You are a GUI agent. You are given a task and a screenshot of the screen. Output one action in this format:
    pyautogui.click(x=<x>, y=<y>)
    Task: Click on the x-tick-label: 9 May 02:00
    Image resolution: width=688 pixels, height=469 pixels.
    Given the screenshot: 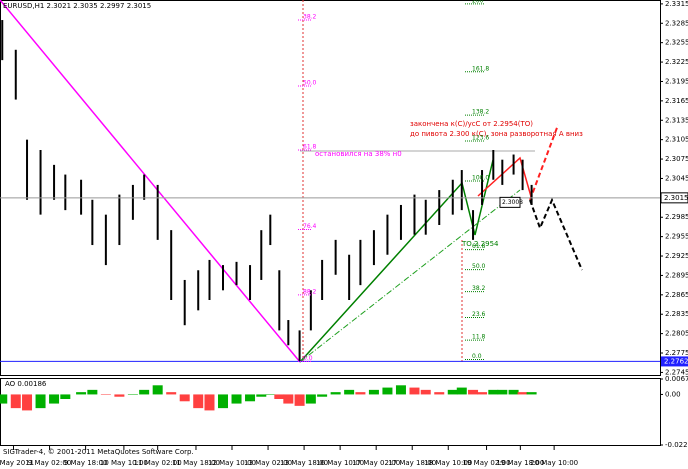 What is the action you would take?
    pyautogui.click(x=50, y=463)
    